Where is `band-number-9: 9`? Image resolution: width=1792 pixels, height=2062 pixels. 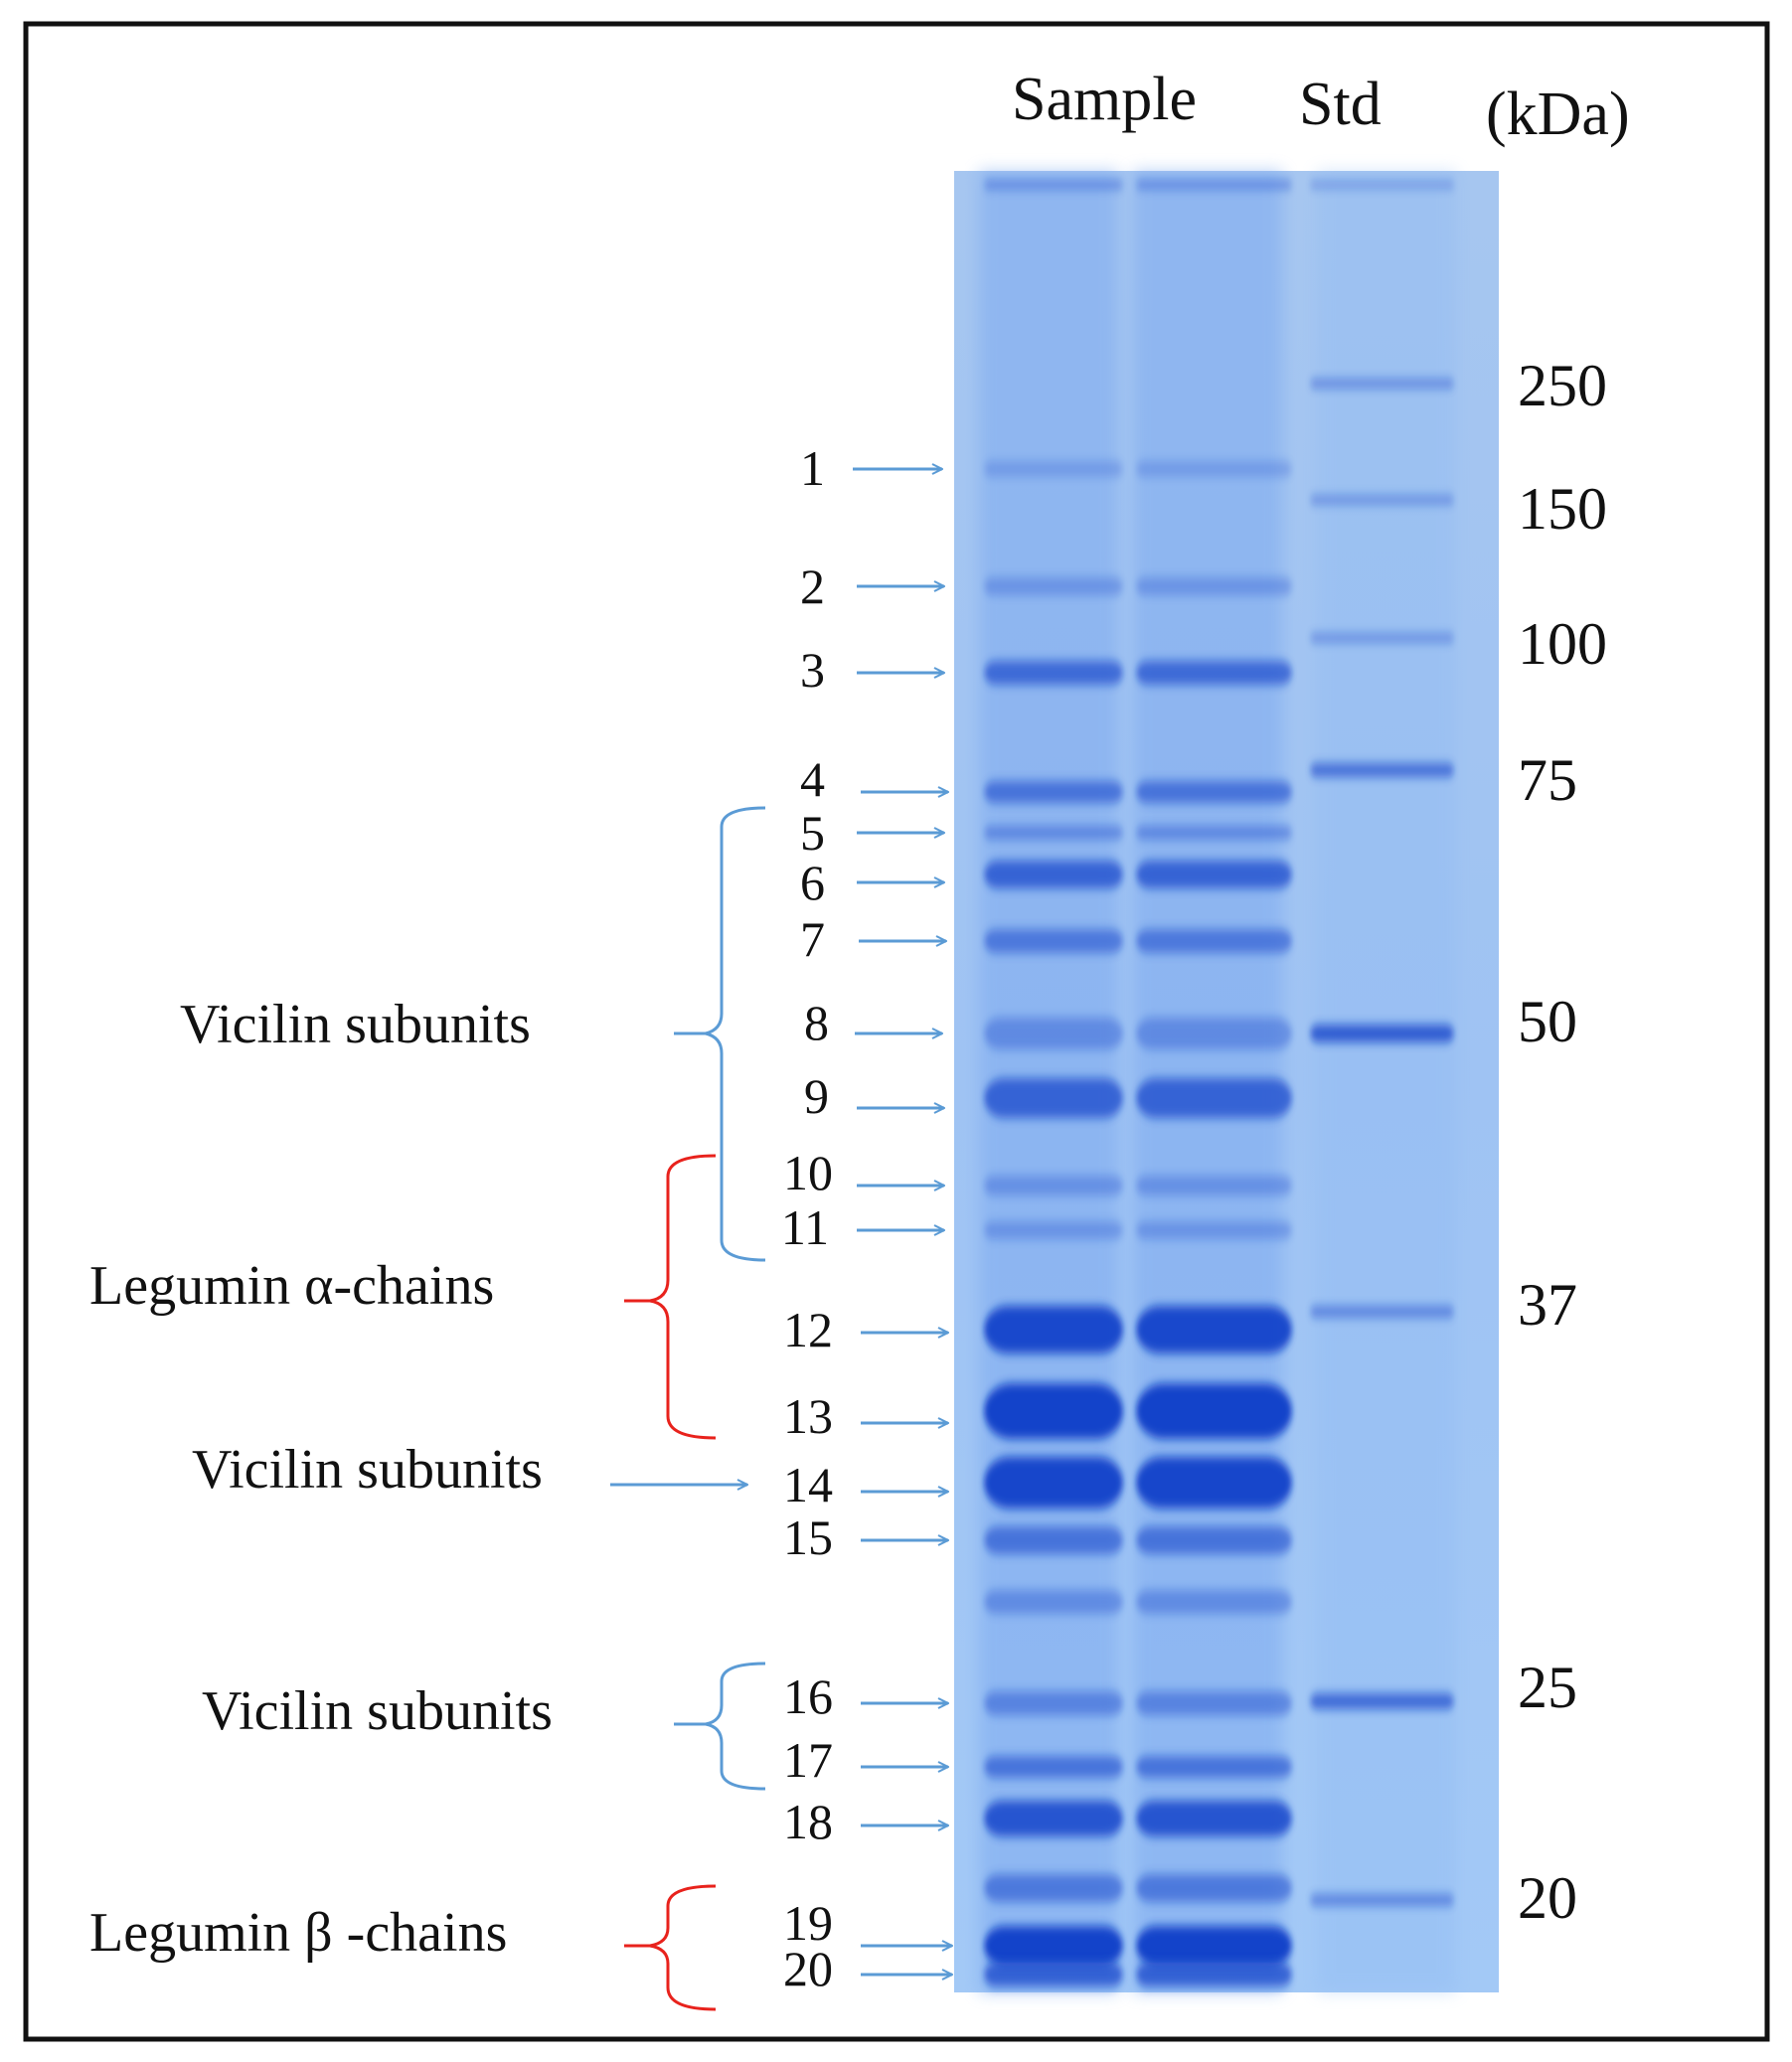 band-number-9: 9 is located at coordinates (816, 1096).